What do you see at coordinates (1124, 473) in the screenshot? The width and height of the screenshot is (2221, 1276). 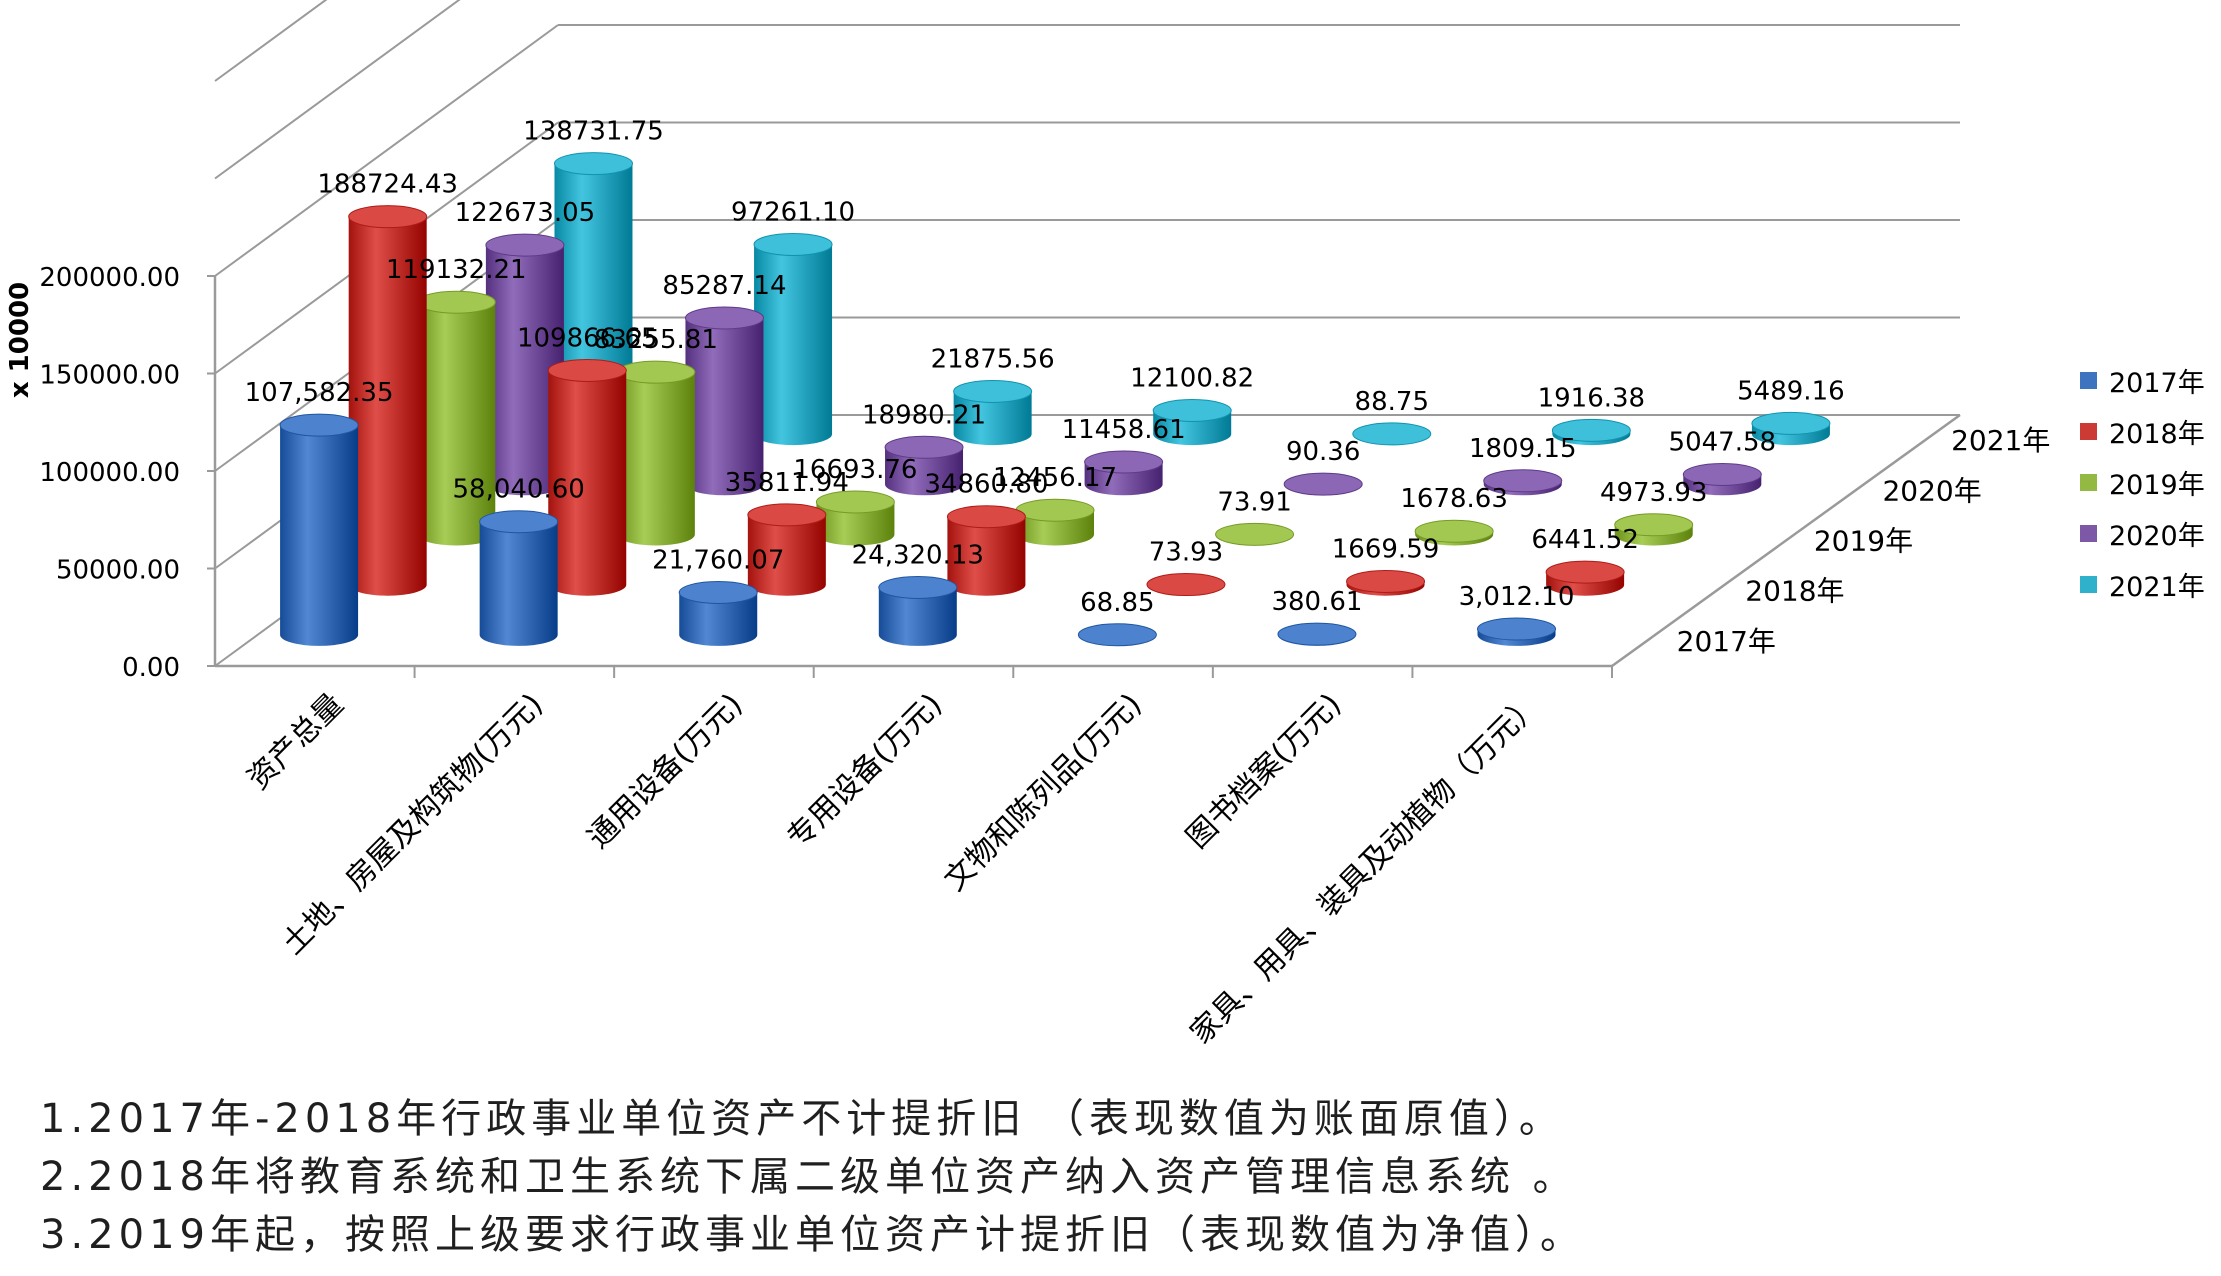 I see `bar-2020年-3` at bounding box center [1124, 473].